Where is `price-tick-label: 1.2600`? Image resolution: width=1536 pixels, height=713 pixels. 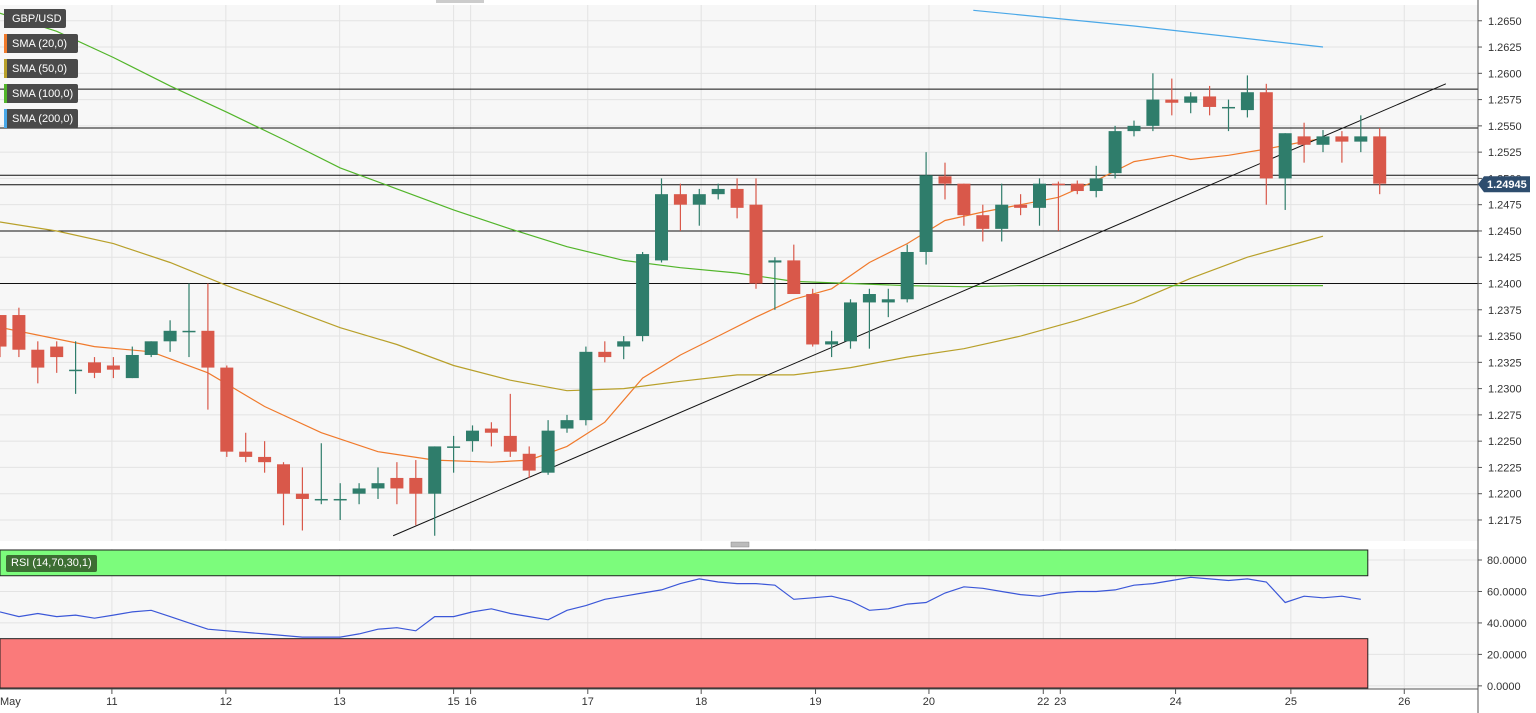
price-tick-label: 1.2600 is located at coordinates (1505, 74).